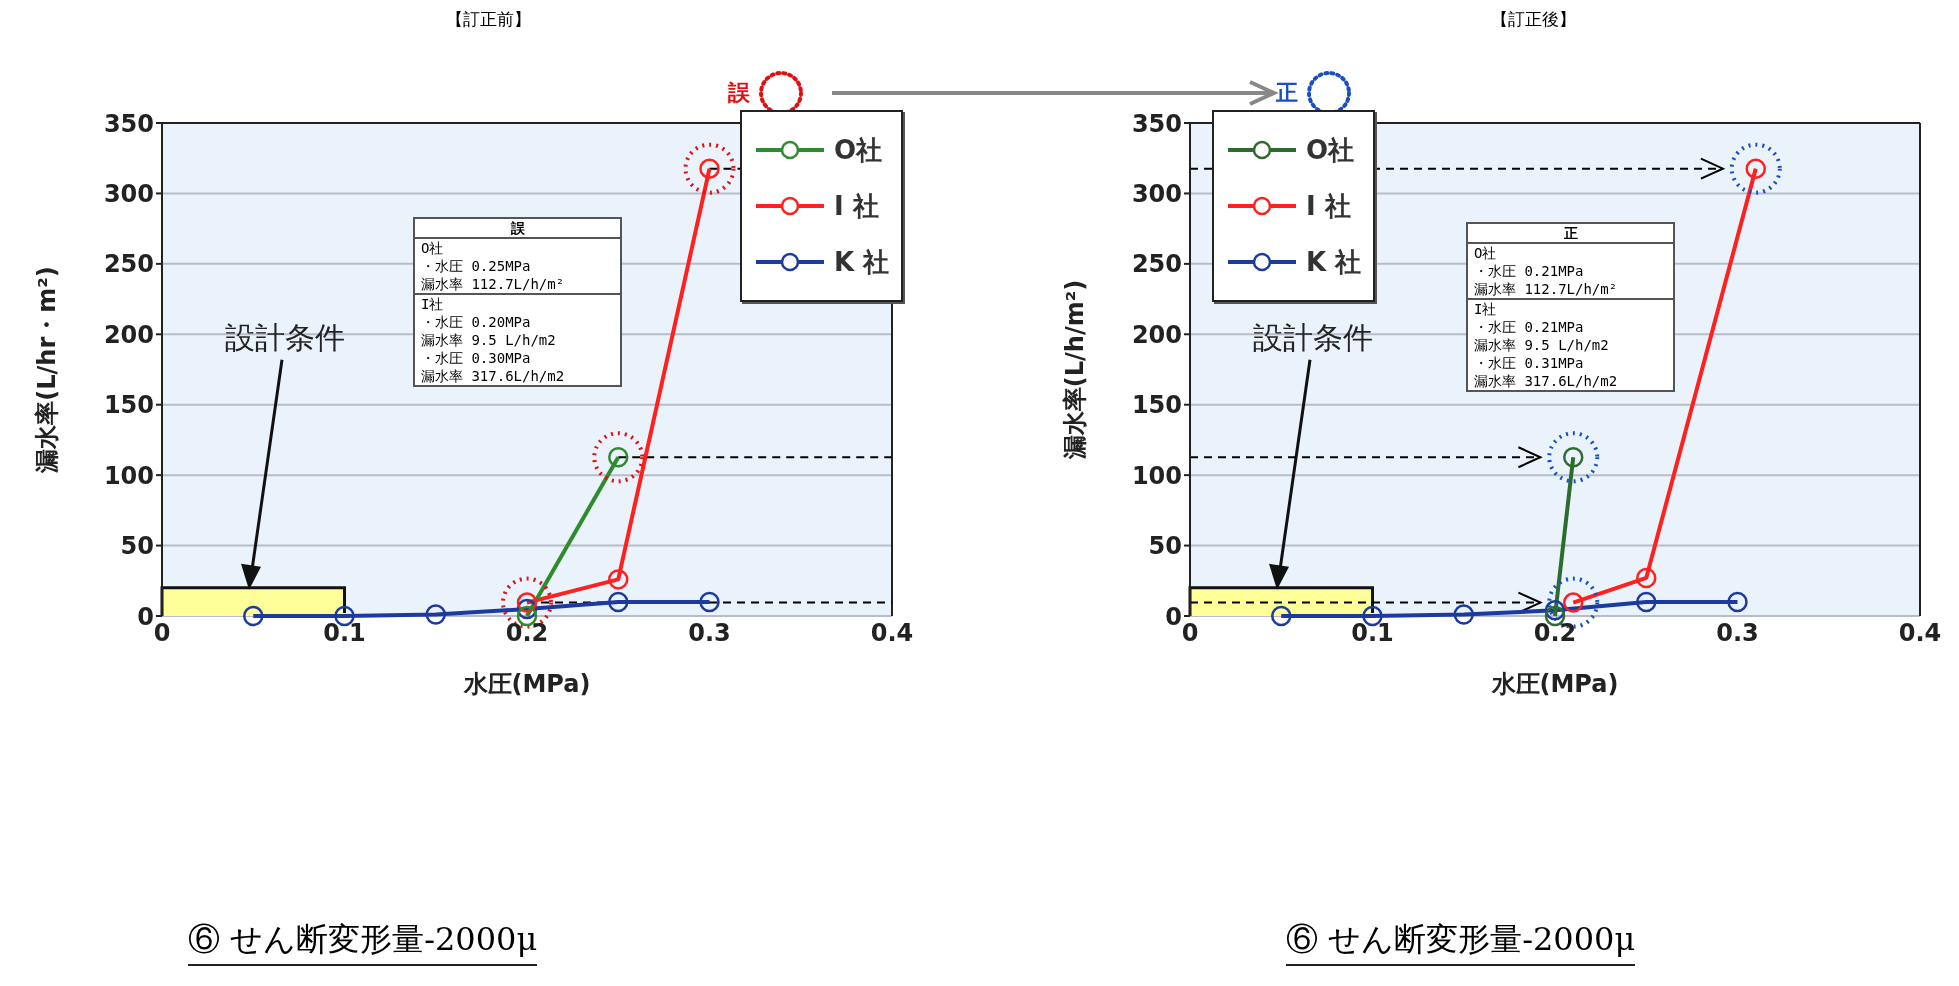 This screenshot has width=1959, height=986. I want to click on annotation: ・水圧 0.20MPa, so click(476, 322).